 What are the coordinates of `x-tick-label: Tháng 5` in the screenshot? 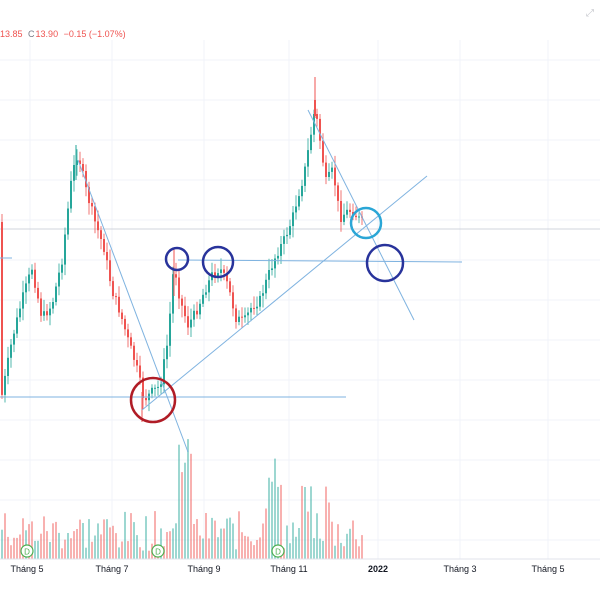 It's located at (548, 569).